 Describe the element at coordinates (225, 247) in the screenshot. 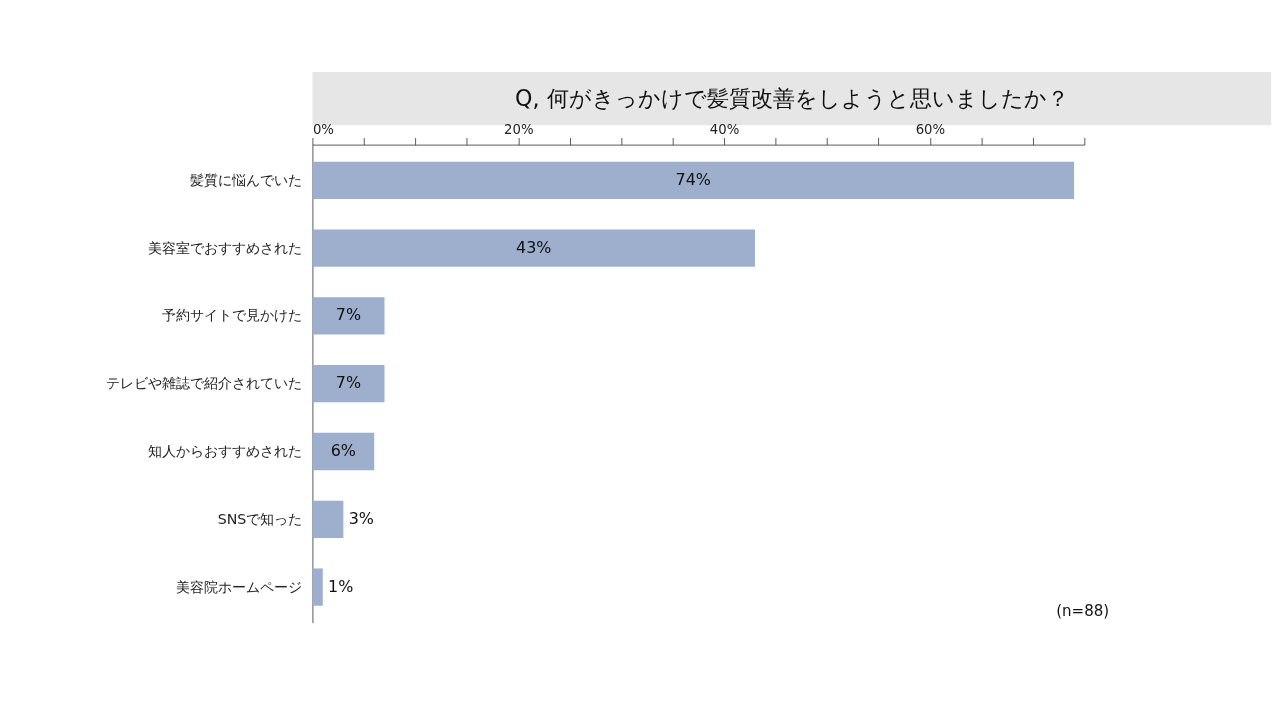

I see `y-tick-label: 美容室でおすすめされた` at that location.